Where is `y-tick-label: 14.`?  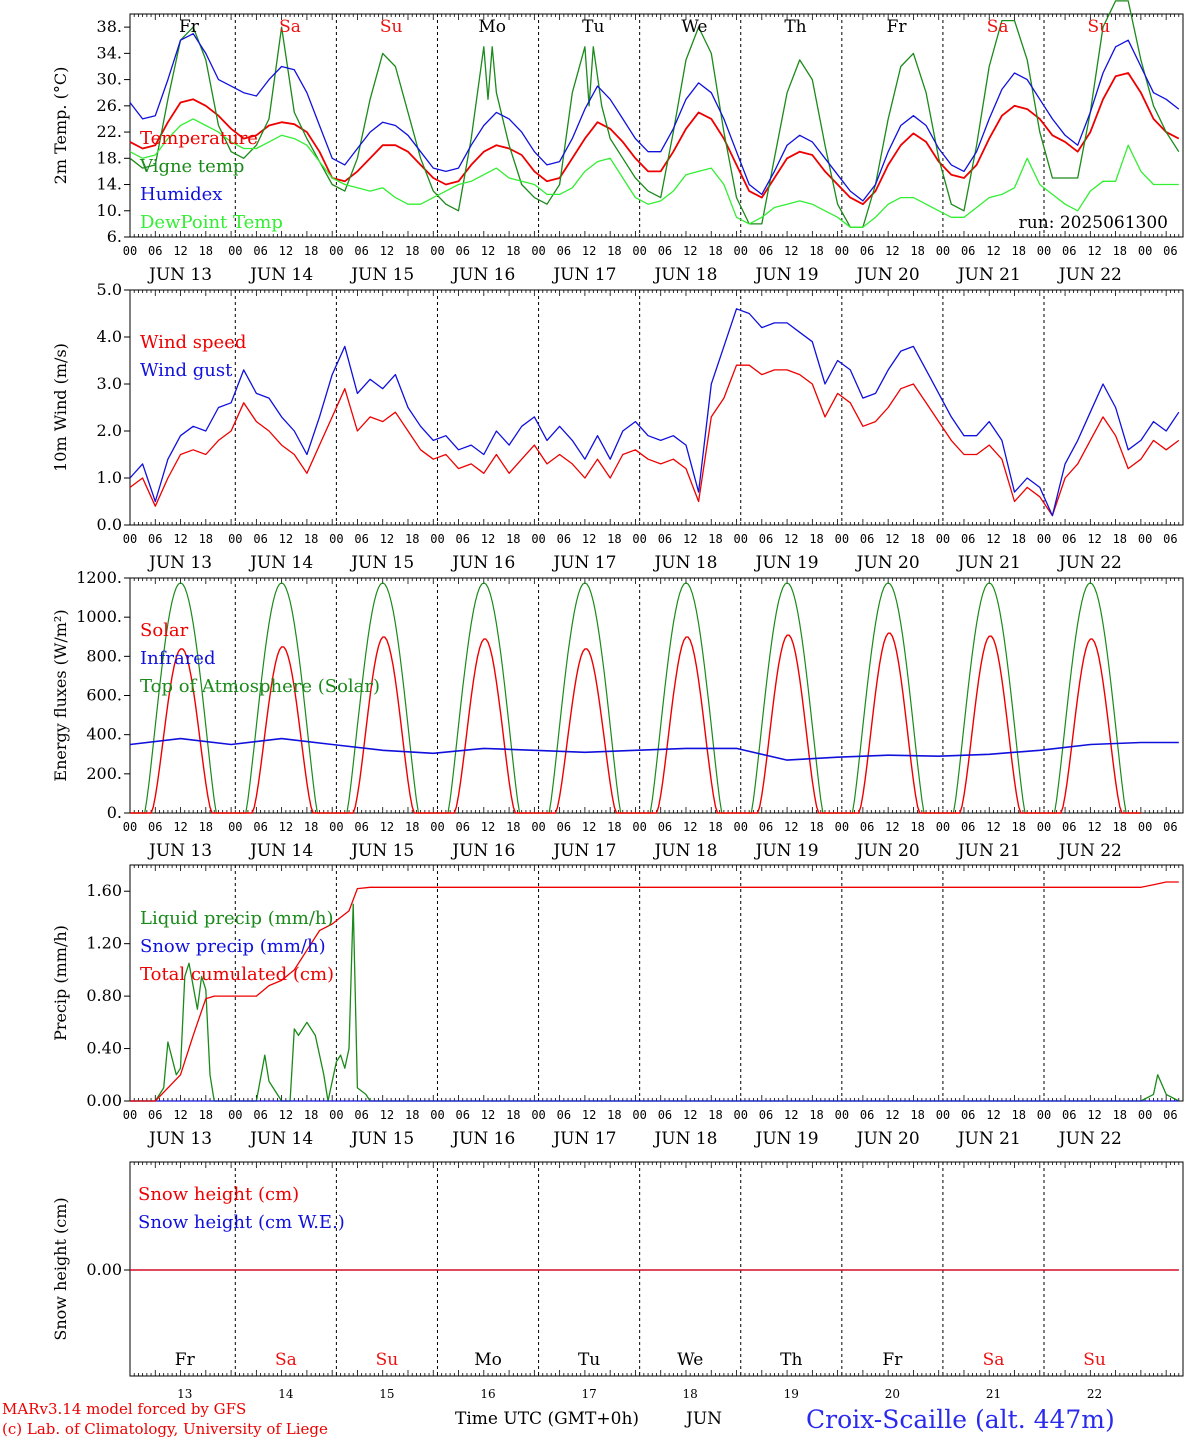 y-tick-label: 14. is located at coordinates (109, 184).